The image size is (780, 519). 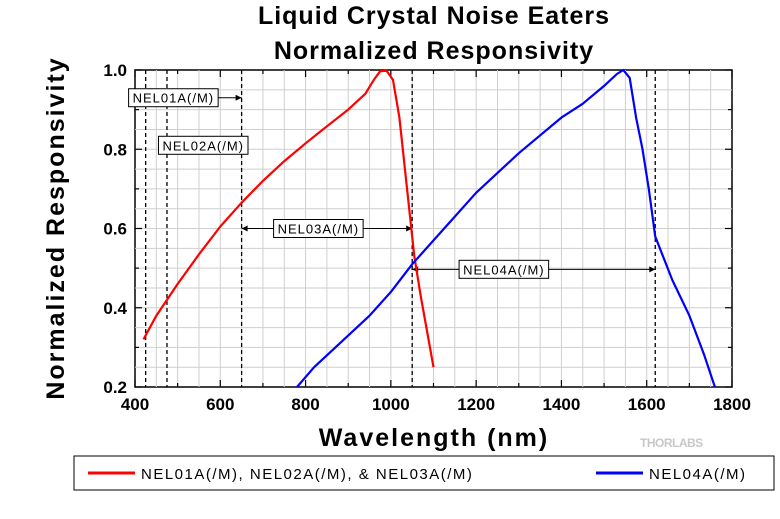 What do you see at coordinates (647, 404) in the screenshot?
I see `x-tick-label: 1600` at bounding box center [647, 404].